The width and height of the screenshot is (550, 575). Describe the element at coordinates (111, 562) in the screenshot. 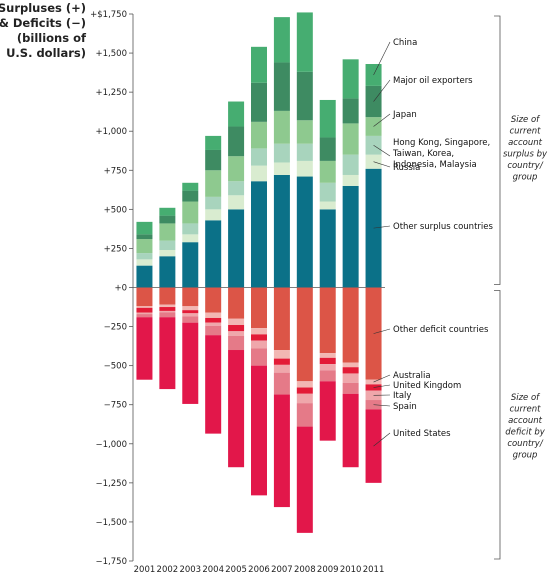

I see `y-tick-label: −1,750` at that location.